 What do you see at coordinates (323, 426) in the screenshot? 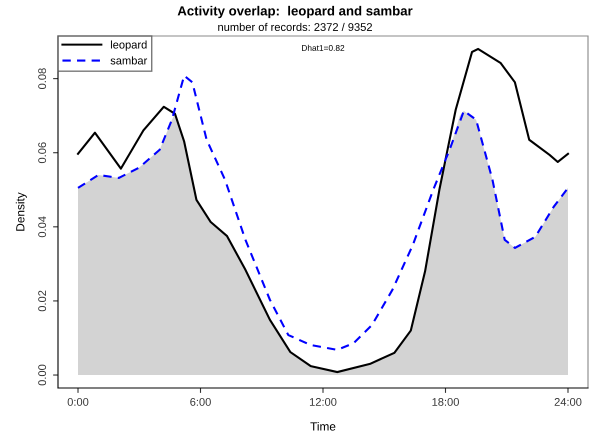
I see `x-axis-title: Time` at bounding box center [323, 426].